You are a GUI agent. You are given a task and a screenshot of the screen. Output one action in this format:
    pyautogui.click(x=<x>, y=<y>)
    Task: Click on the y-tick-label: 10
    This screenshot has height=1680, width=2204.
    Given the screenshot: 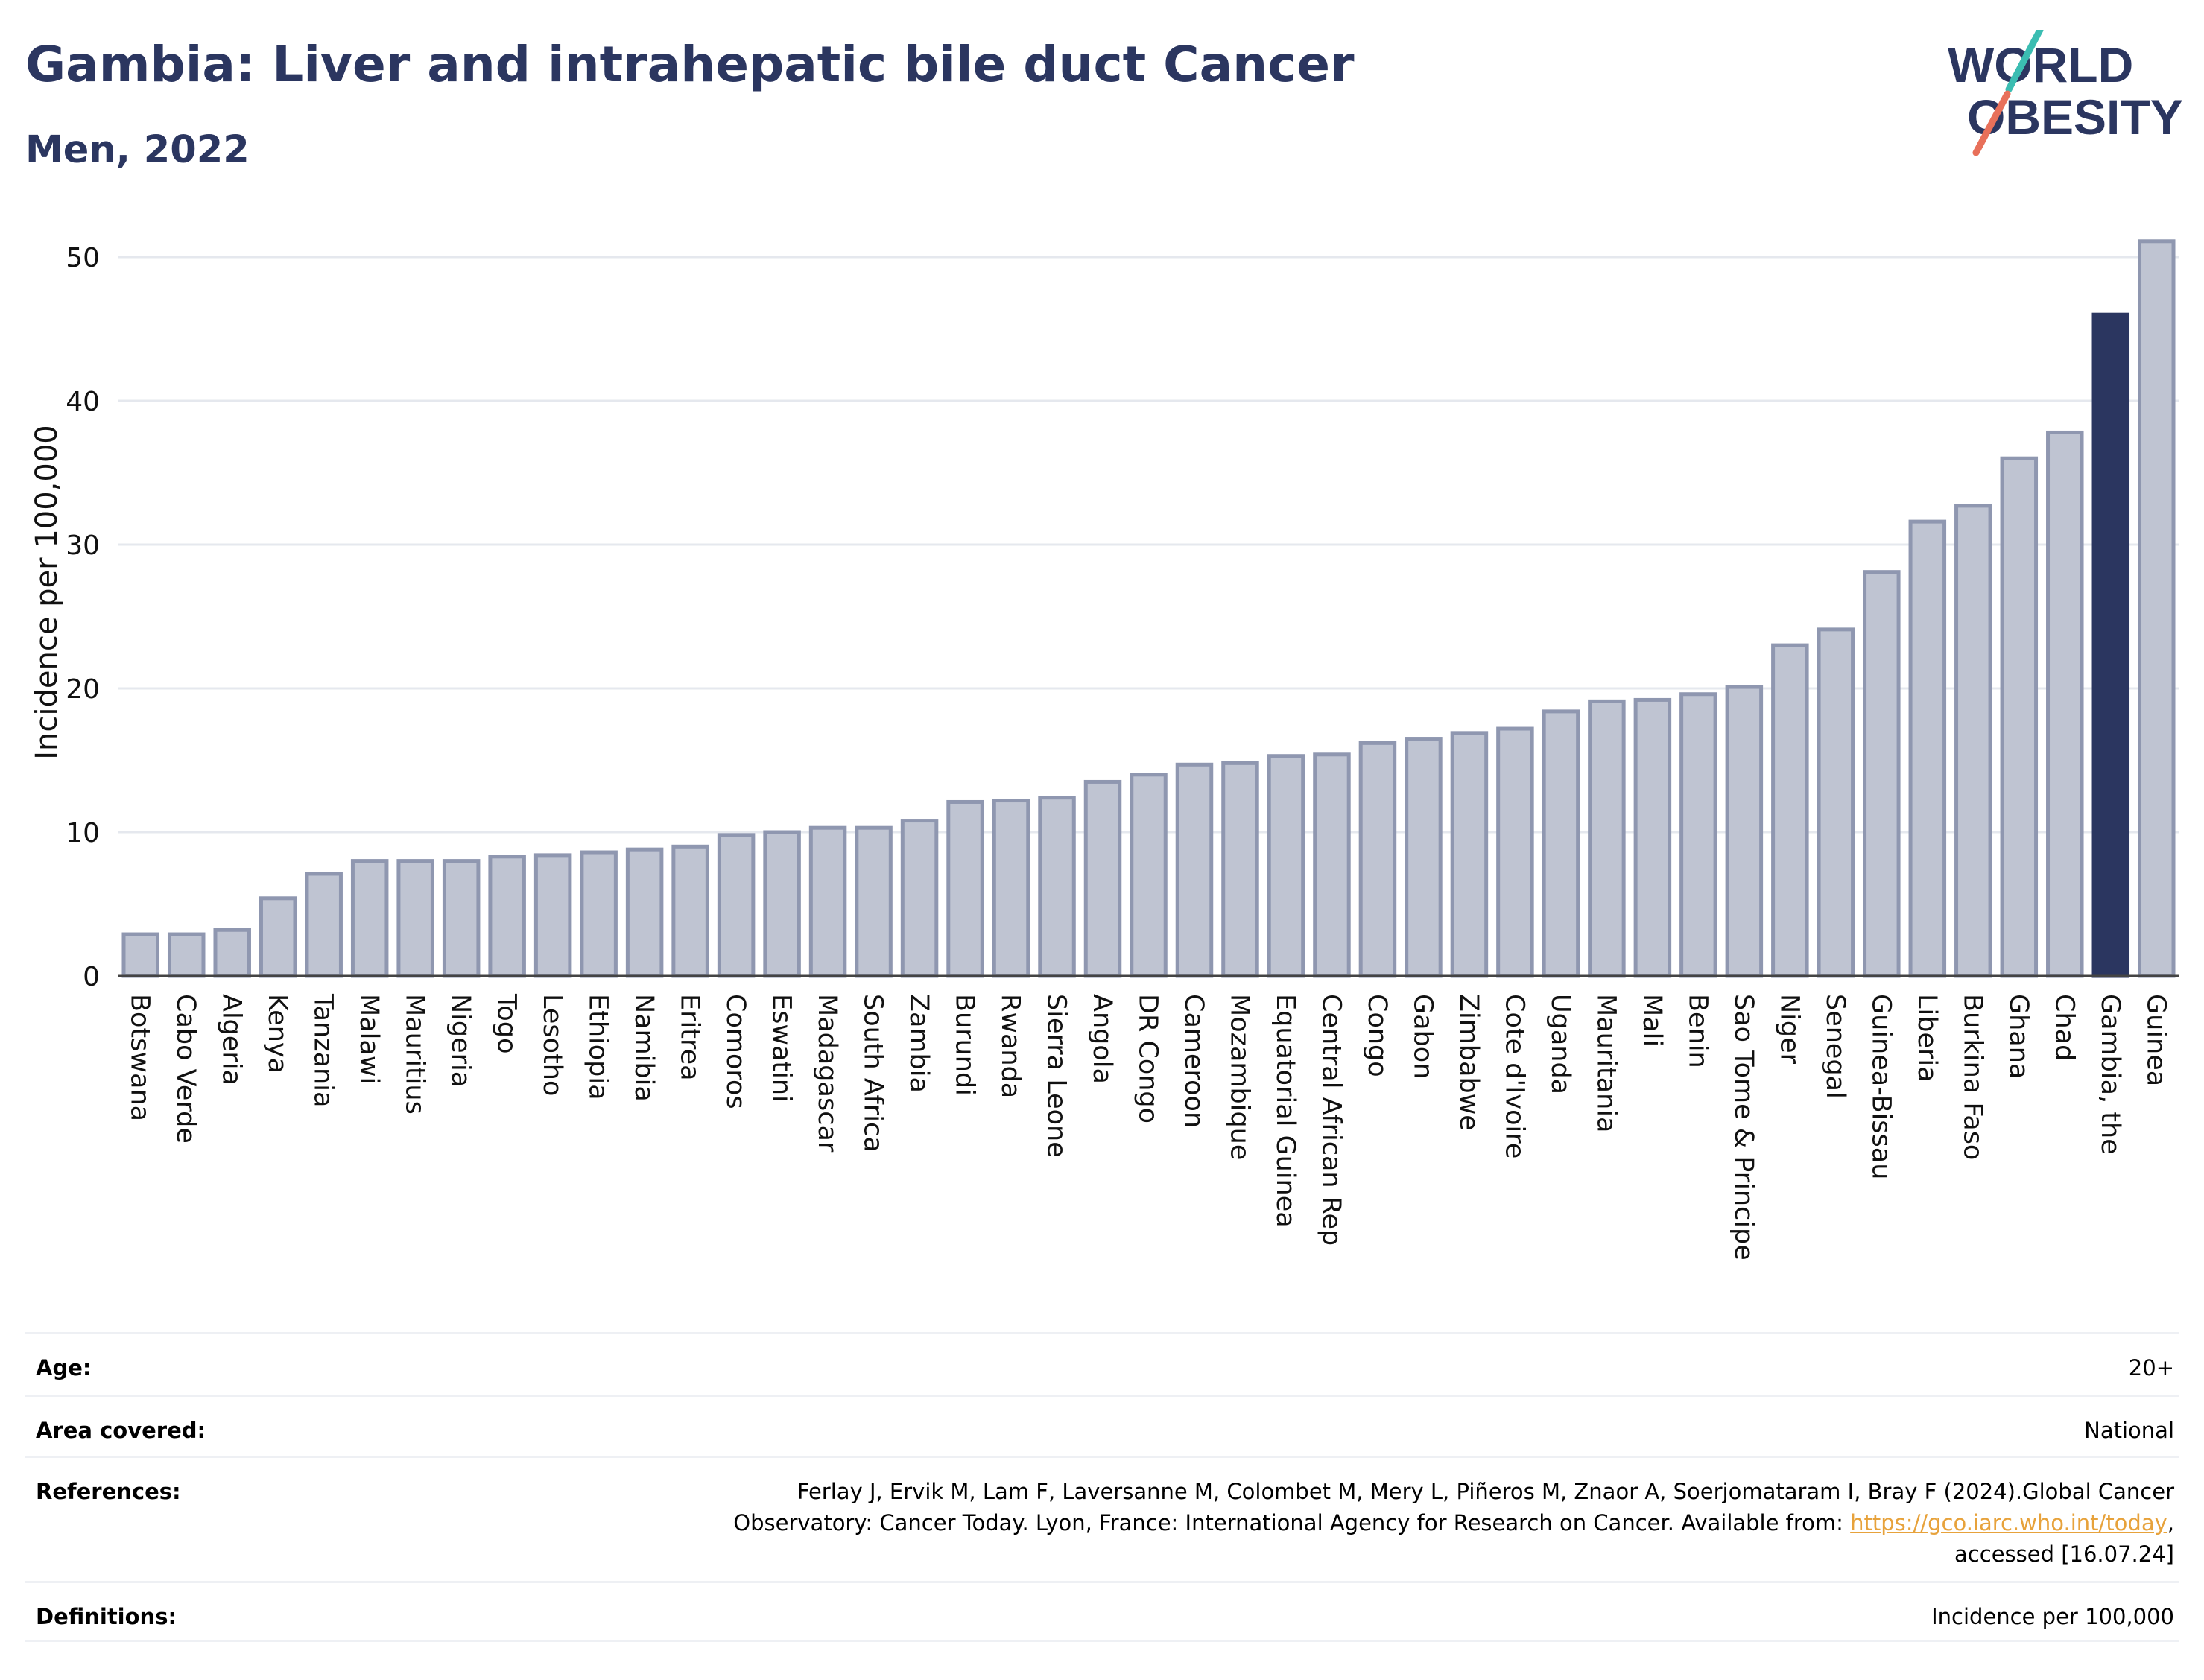 What is the action you would take?
    pyautogui.click(x=83, y=833)
    